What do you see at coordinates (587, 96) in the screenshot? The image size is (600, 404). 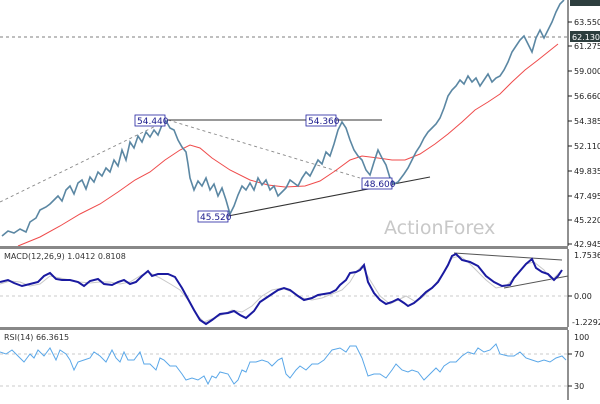 I see `svg-text: 56.660` at bounding box center [587, 96].